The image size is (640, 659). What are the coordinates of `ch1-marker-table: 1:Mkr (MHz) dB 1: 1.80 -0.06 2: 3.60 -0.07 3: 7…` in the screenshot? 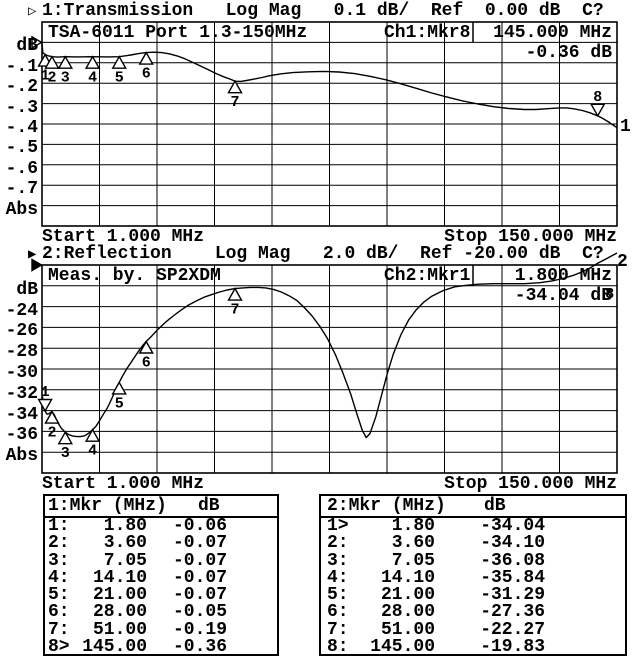 It's located at (161, 575).